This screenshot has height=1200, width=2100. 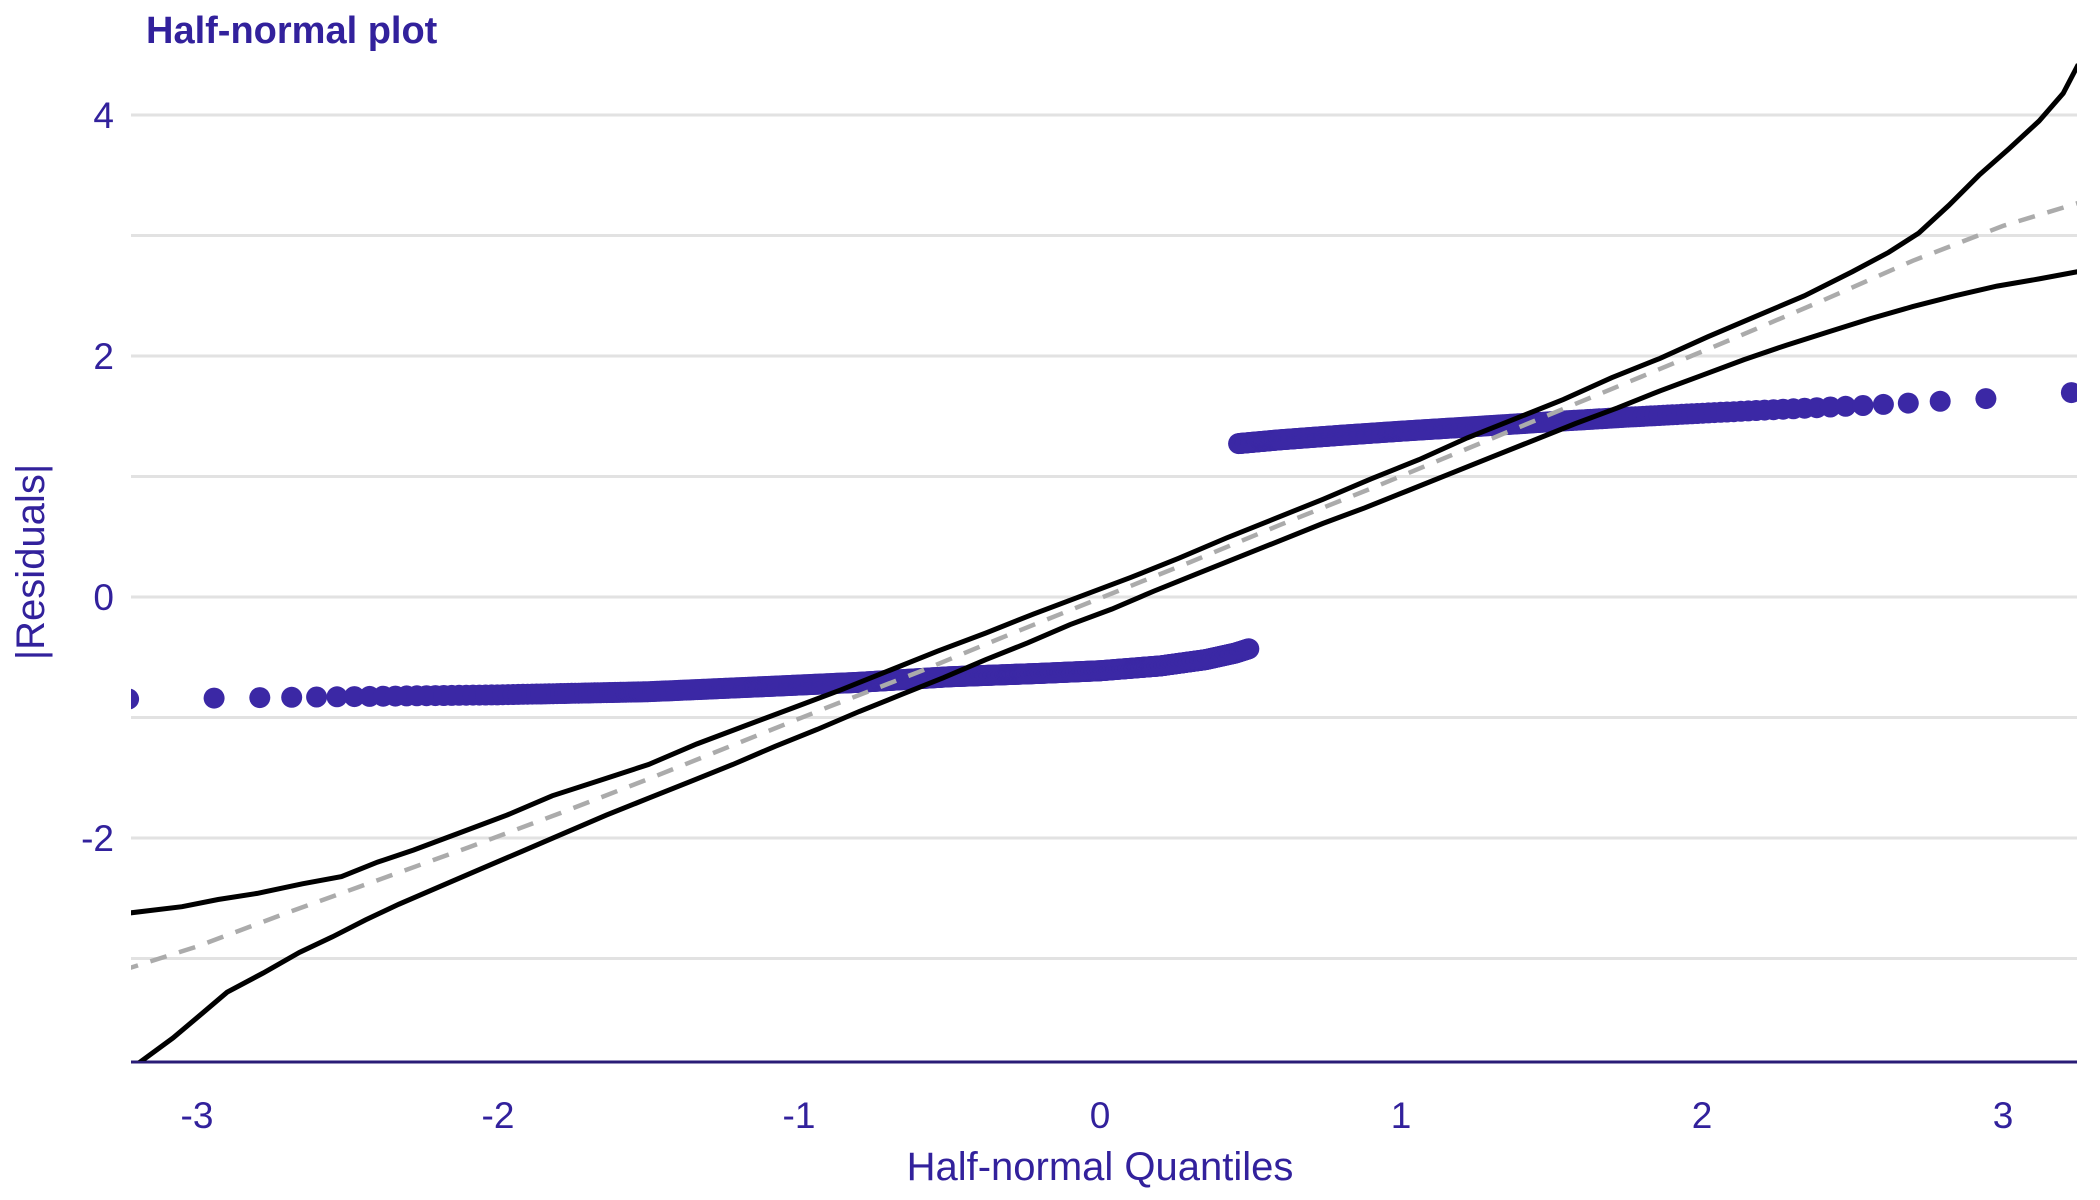 I want to click on plot-title: Half-normal plot, so click(x=292, y=31).